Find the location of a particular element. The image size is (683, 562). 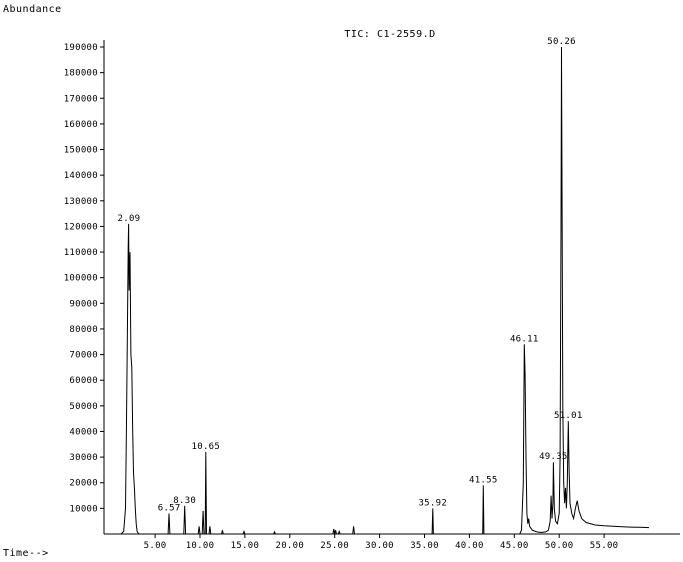

y-tick-label: 160000 is located at coordinates (81, 125).